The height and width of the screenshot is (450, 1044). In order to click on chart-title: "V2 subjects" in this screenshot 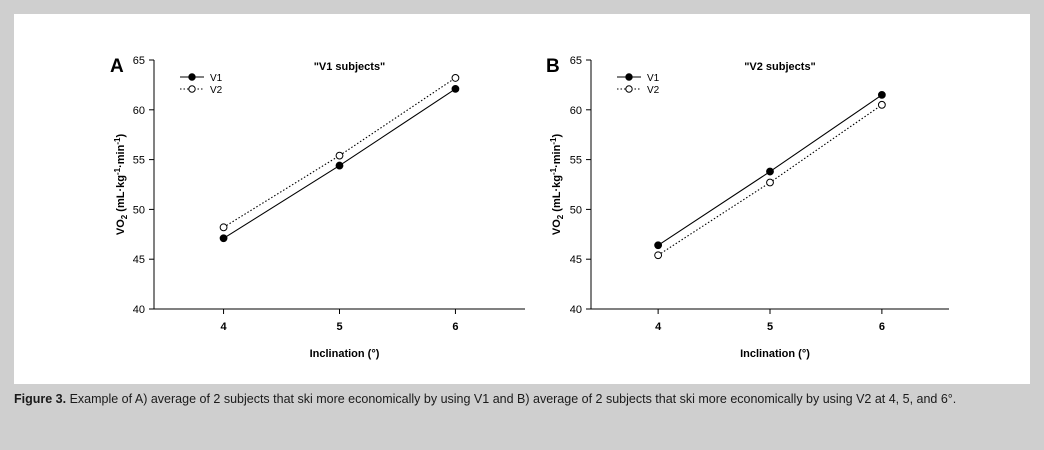, I will do `click(780, 67)`.